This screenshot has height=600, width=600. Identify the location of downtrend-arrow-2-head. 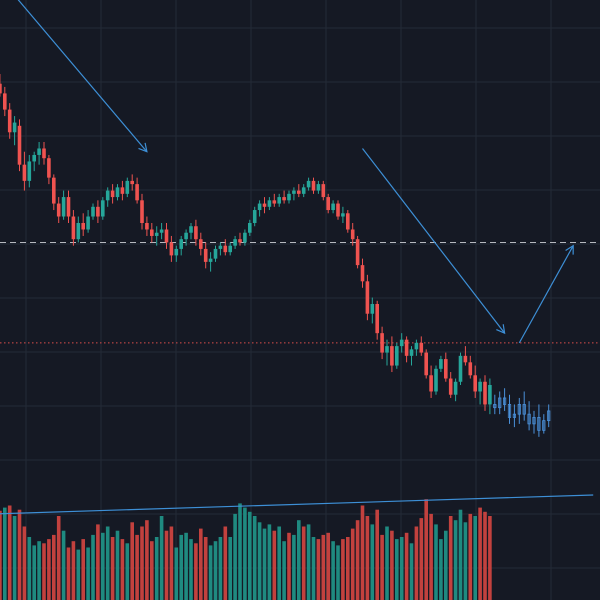
(501, 329).